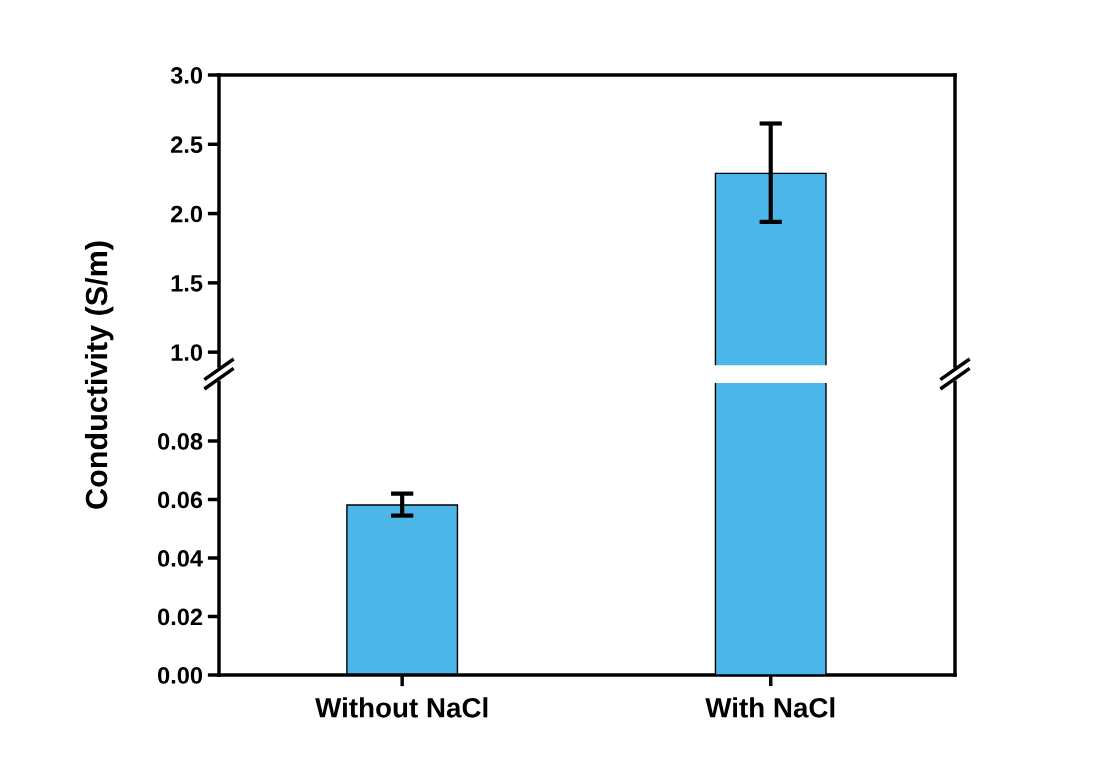  I want to click on y-tick-label: 1.5, so click(187, 283).